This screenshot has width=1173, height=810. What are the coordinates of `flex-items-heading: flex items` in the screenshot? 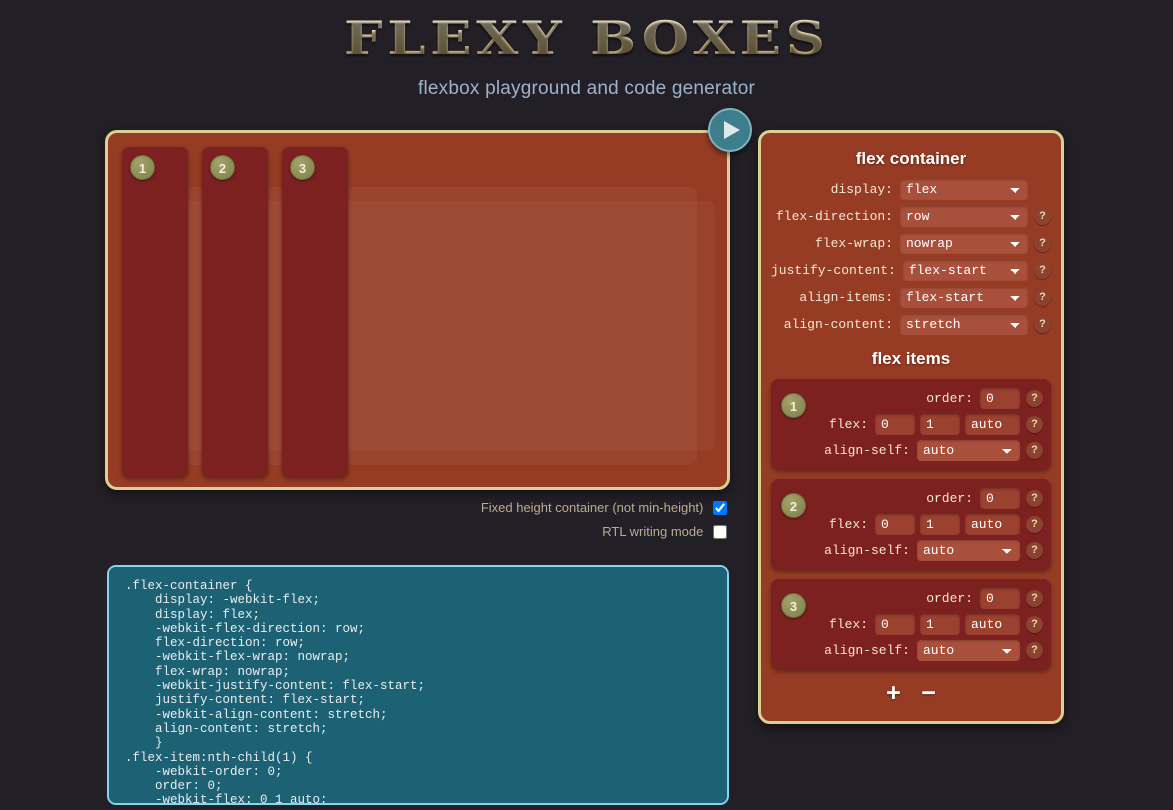 It's located at (911, 358).